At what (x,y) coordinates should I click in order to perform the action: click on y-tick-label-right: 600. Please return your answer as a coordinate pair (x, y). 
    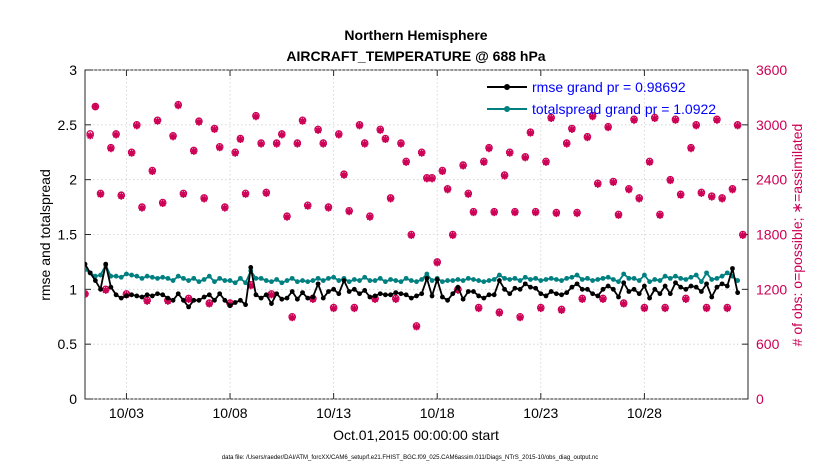
    Looking at the image, I should click on (768, 344).